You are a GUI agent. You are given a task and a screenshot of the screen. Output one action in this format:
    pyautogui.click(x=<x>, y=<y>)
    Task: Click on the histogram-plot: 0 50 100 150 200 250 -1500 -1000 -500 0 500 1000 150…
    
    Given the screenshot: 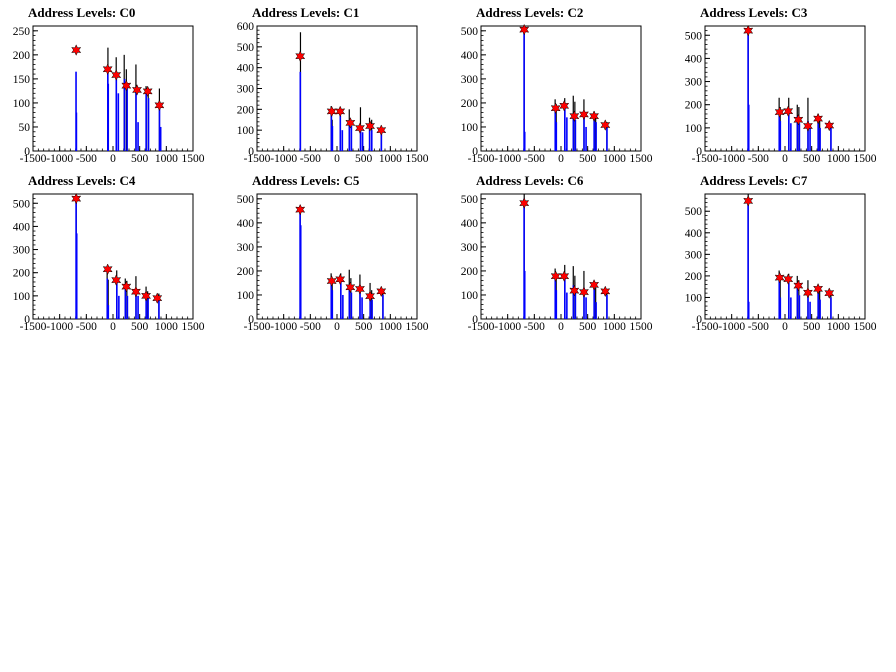 What is the action you would take?
    pyautogui.click(x=109, y=95)
    